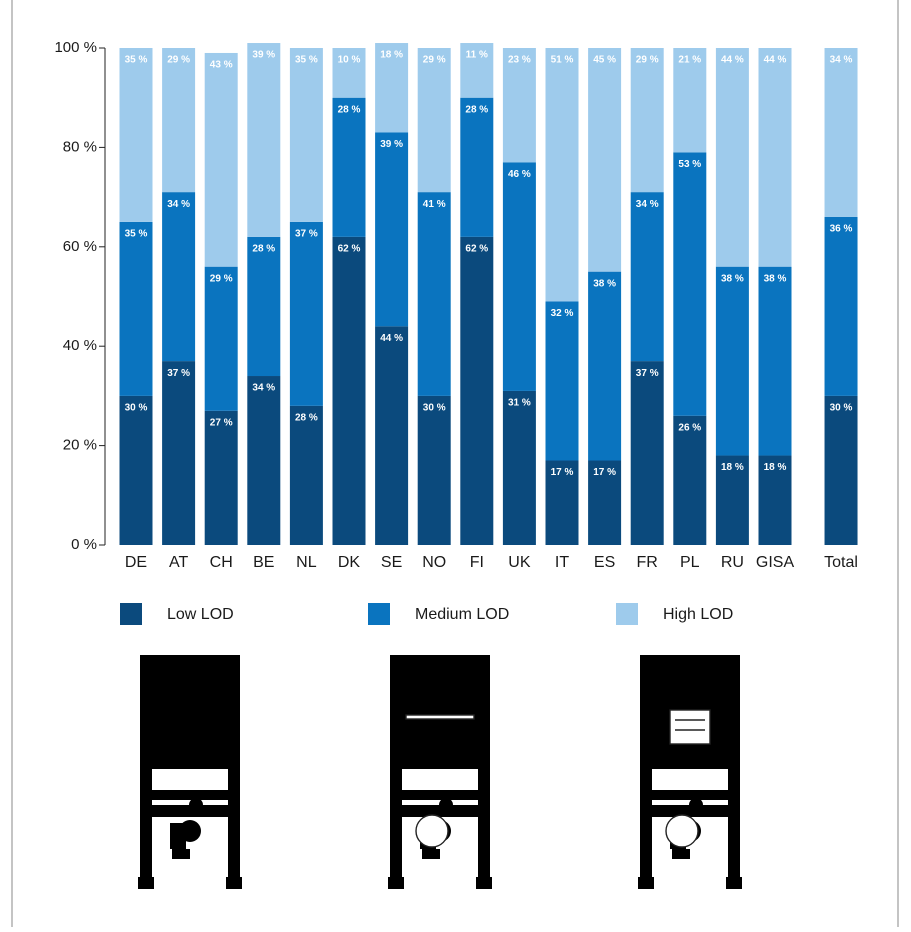 Image resolution: width=911 pixels, height=932 pixels. I want to click on y-tick-label: 60 %, so click(80, 246).